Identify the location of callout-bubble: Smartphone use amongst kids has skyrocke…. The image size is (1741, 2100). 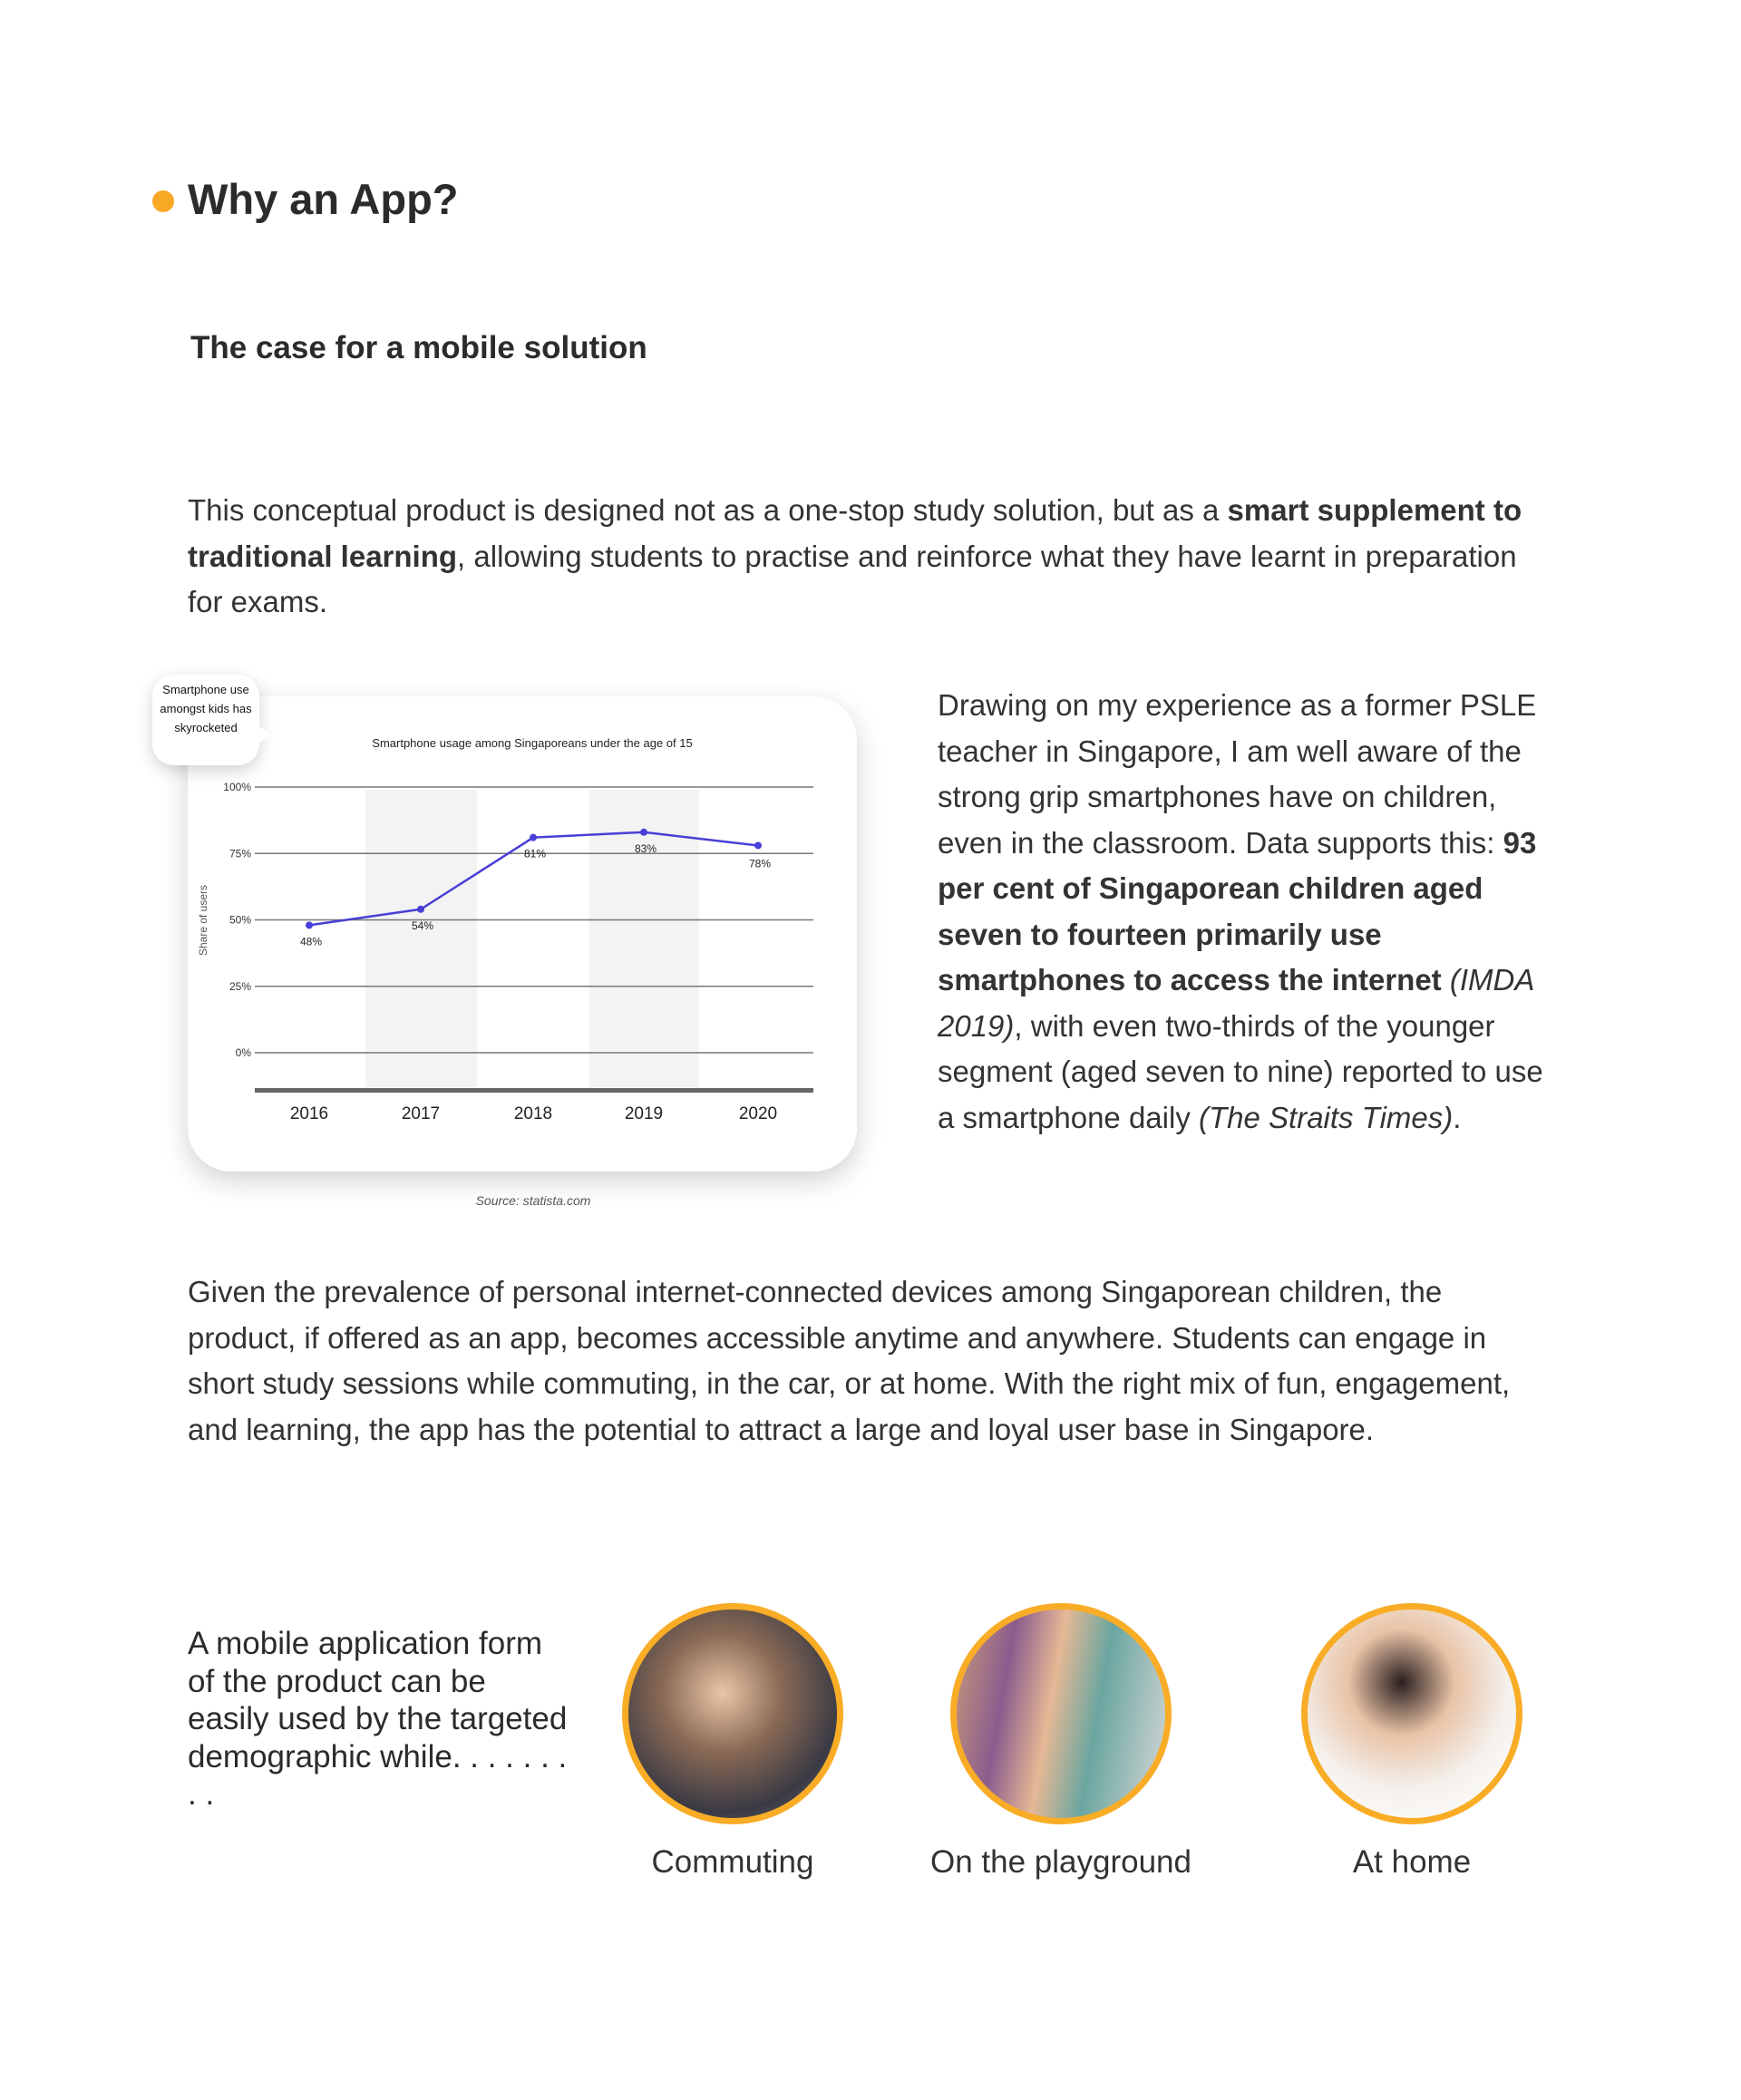
(212, 720).